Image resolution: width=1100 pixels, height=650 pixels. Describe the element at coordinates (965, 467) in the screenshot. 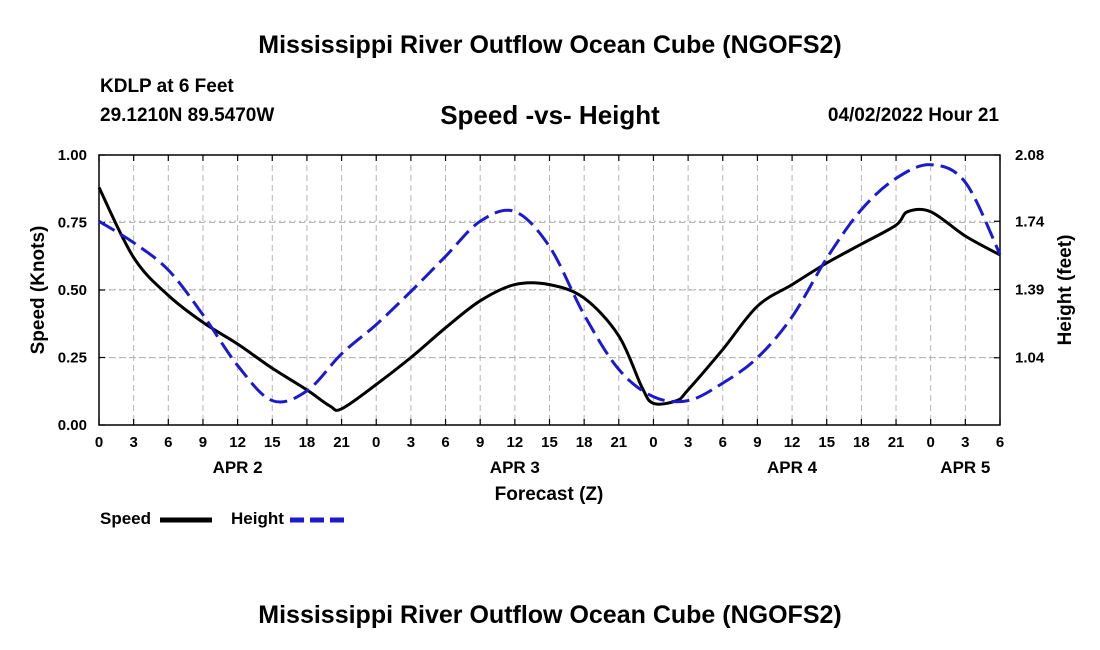

I see `x-day-label: APR 5` at that location.